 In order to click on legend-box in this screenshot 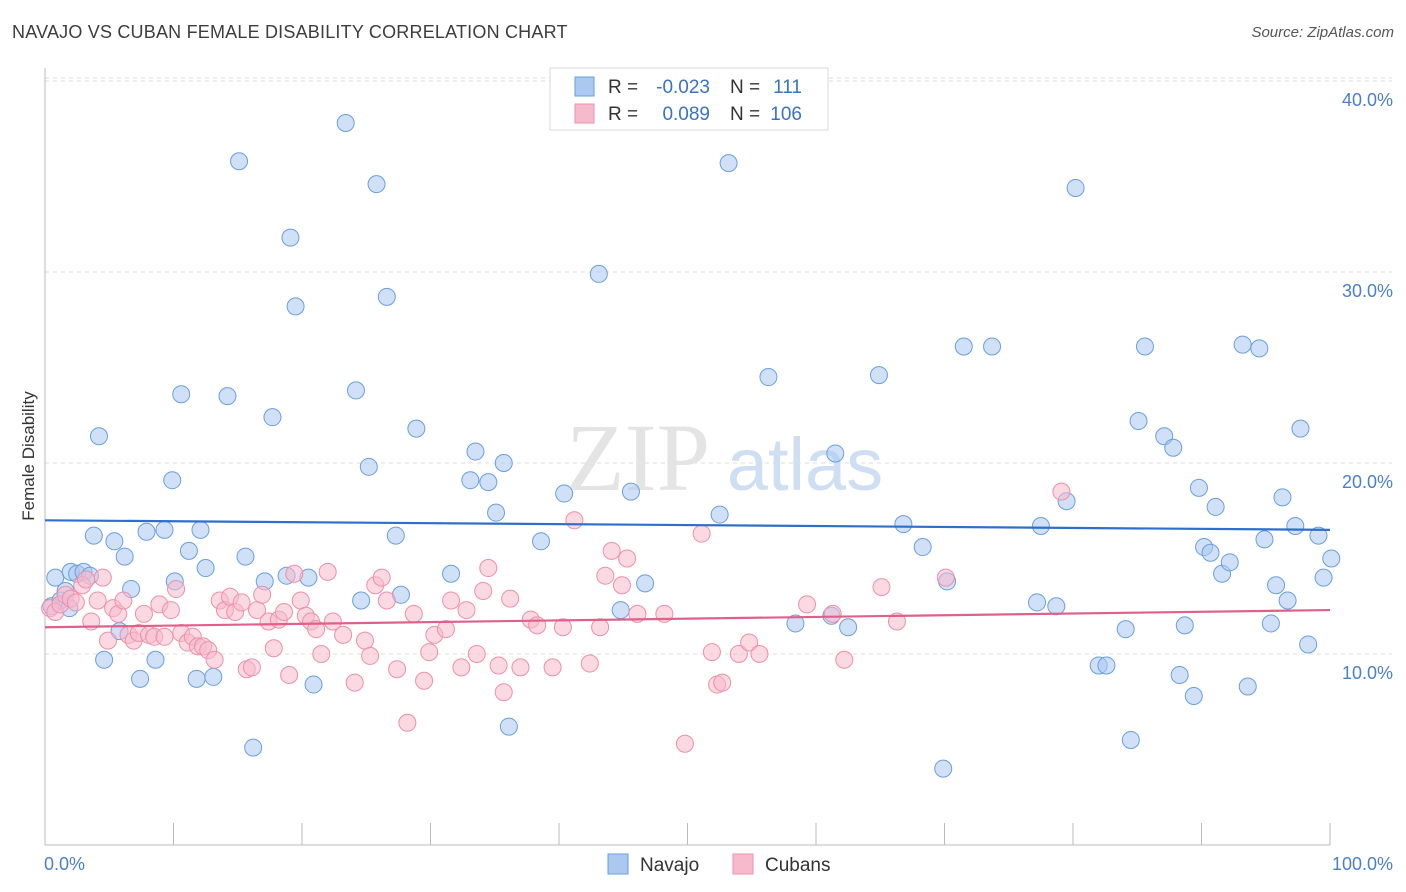, I will do `click(689, 99)`.